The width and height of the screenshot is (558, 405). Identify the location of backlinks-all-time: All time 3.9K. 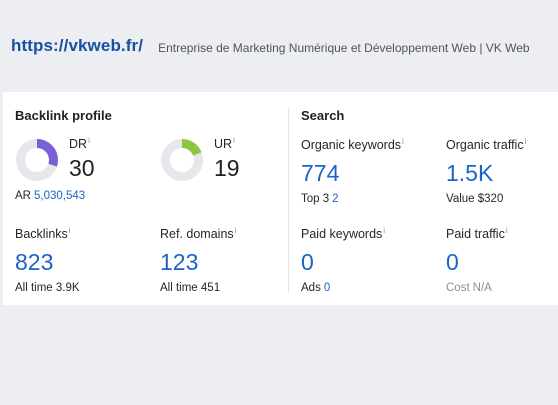
(47, 288).